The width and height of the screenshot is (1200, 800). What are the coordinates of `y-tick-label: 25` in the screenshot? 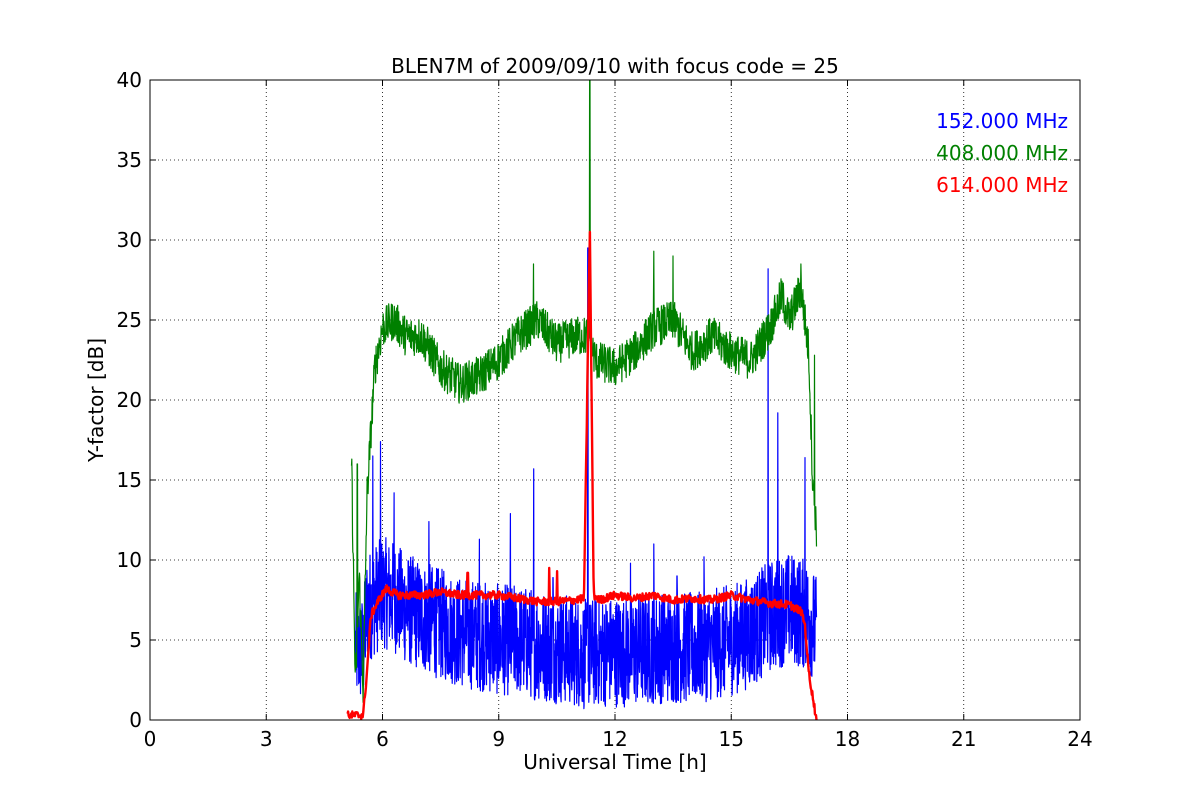 It's located at (129, 320).